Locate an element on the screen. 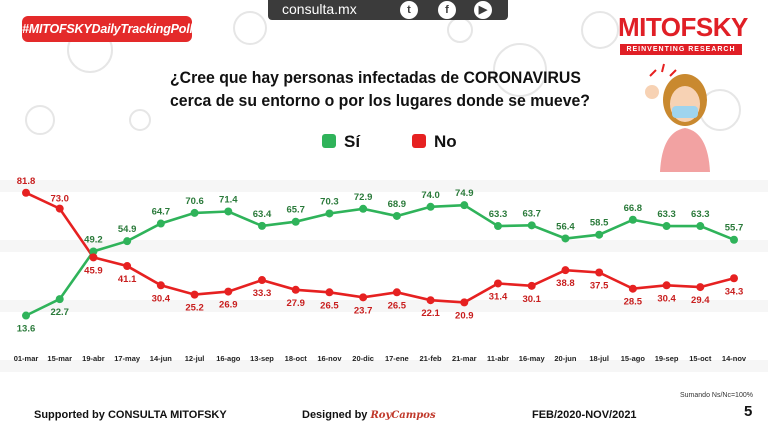  x-tick-label: 20-jun is located at coordinates (565, 358).